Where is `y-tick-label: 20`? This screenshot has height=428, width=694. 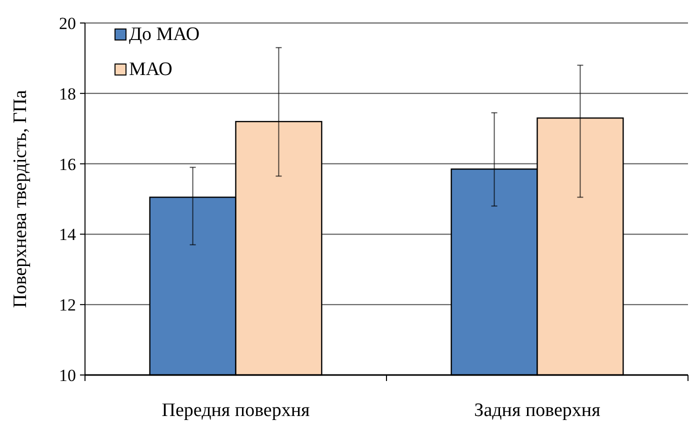
y-tick-label: 20 is located at coordinates (67, 23).